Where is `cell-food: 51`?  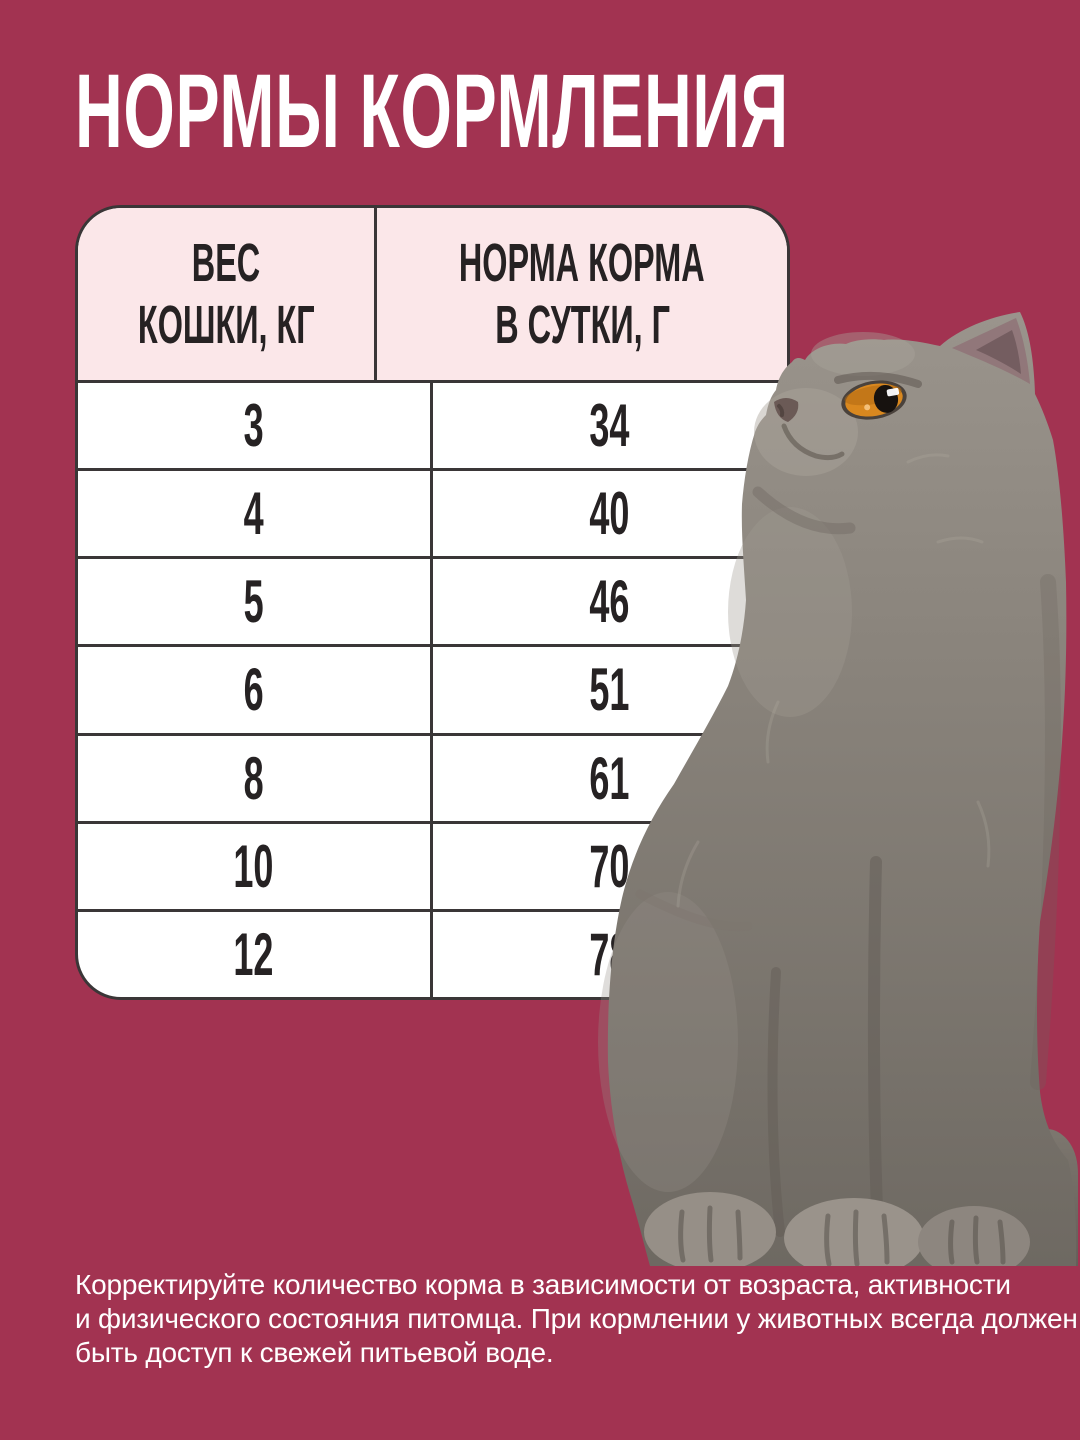
cell-food: 51 is located at coordinates (610, 689).